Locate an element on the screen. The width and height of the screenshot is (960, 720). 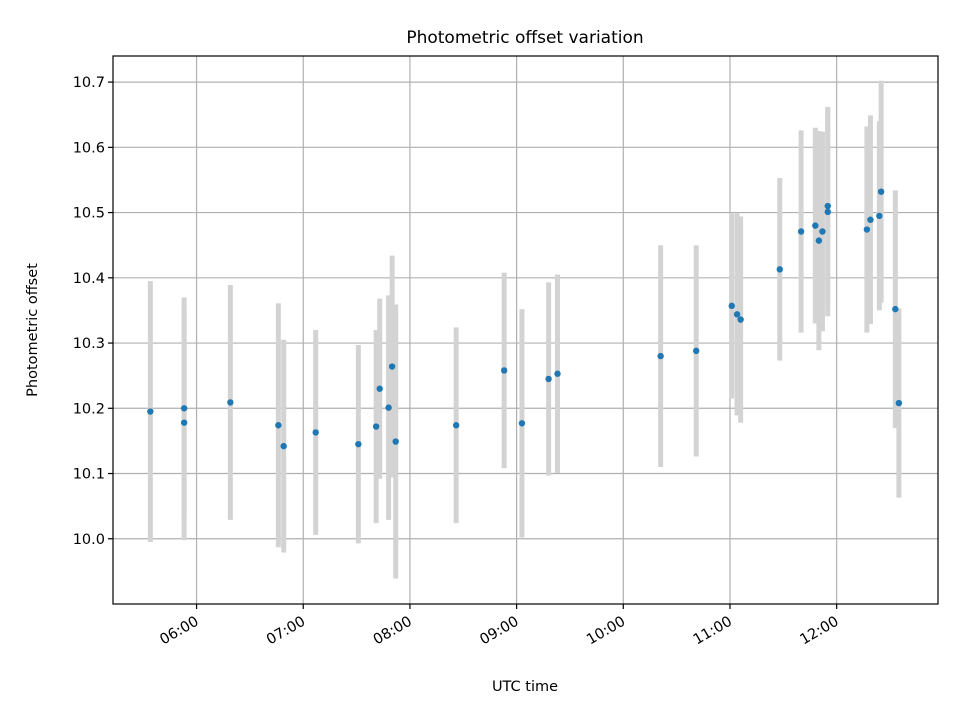
y-tick-label: 10.5 is located at coordinates (89, 214).